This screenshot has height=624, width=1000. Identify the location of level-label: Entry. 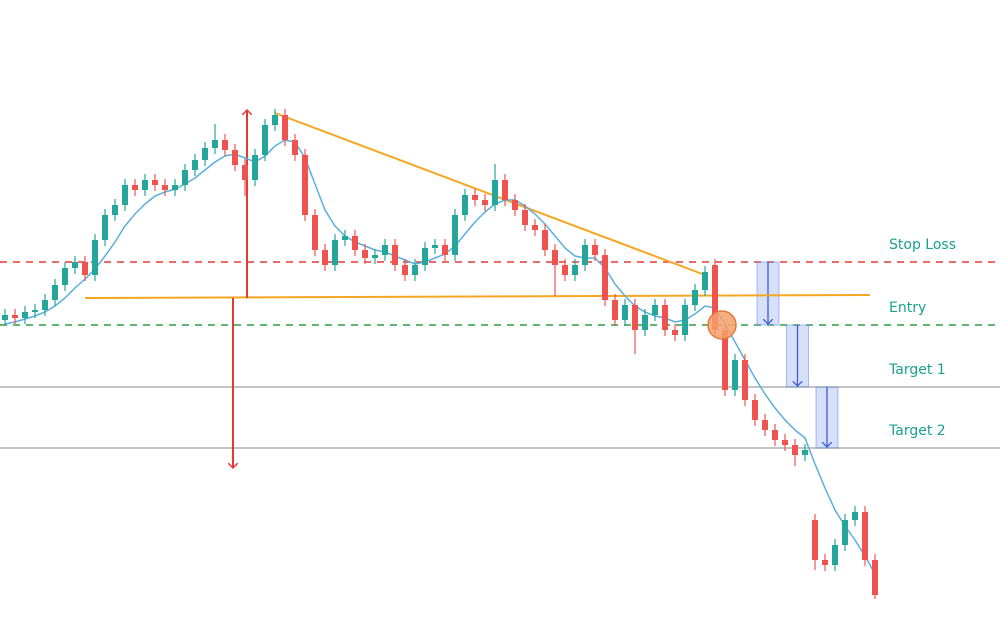
(907, 308).